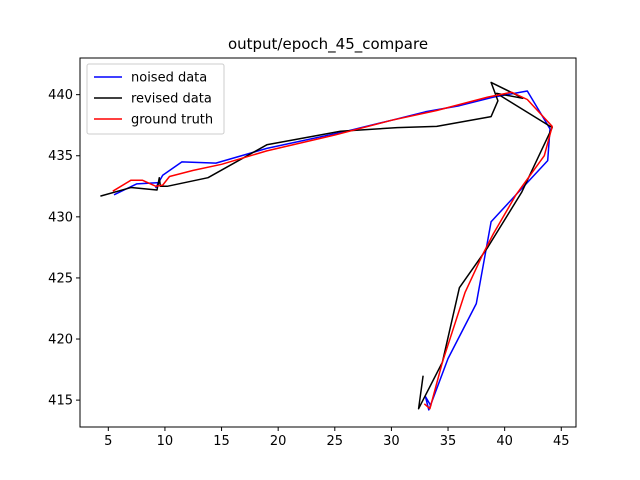 The height and width of the screenshot is (480, 640). What do you see at coordinates (278, 441) in the screenshot?
I see `x-tick-label: 20` at bounding box center [278, 441].